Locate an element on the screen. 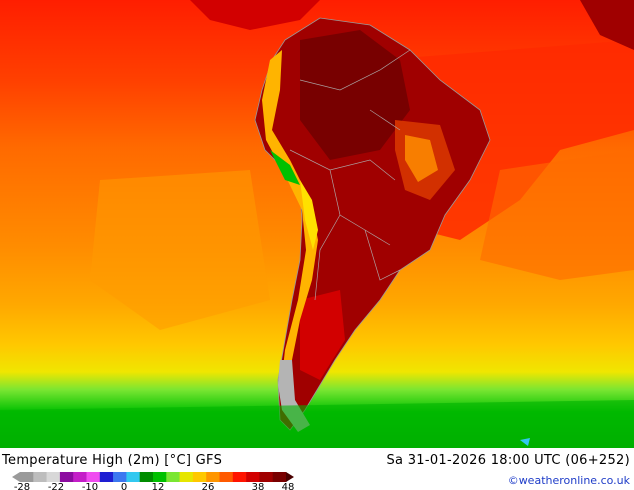 The height and width of the screenshot is (490, 634). southern-green-band is located at coordinates (317, 424).